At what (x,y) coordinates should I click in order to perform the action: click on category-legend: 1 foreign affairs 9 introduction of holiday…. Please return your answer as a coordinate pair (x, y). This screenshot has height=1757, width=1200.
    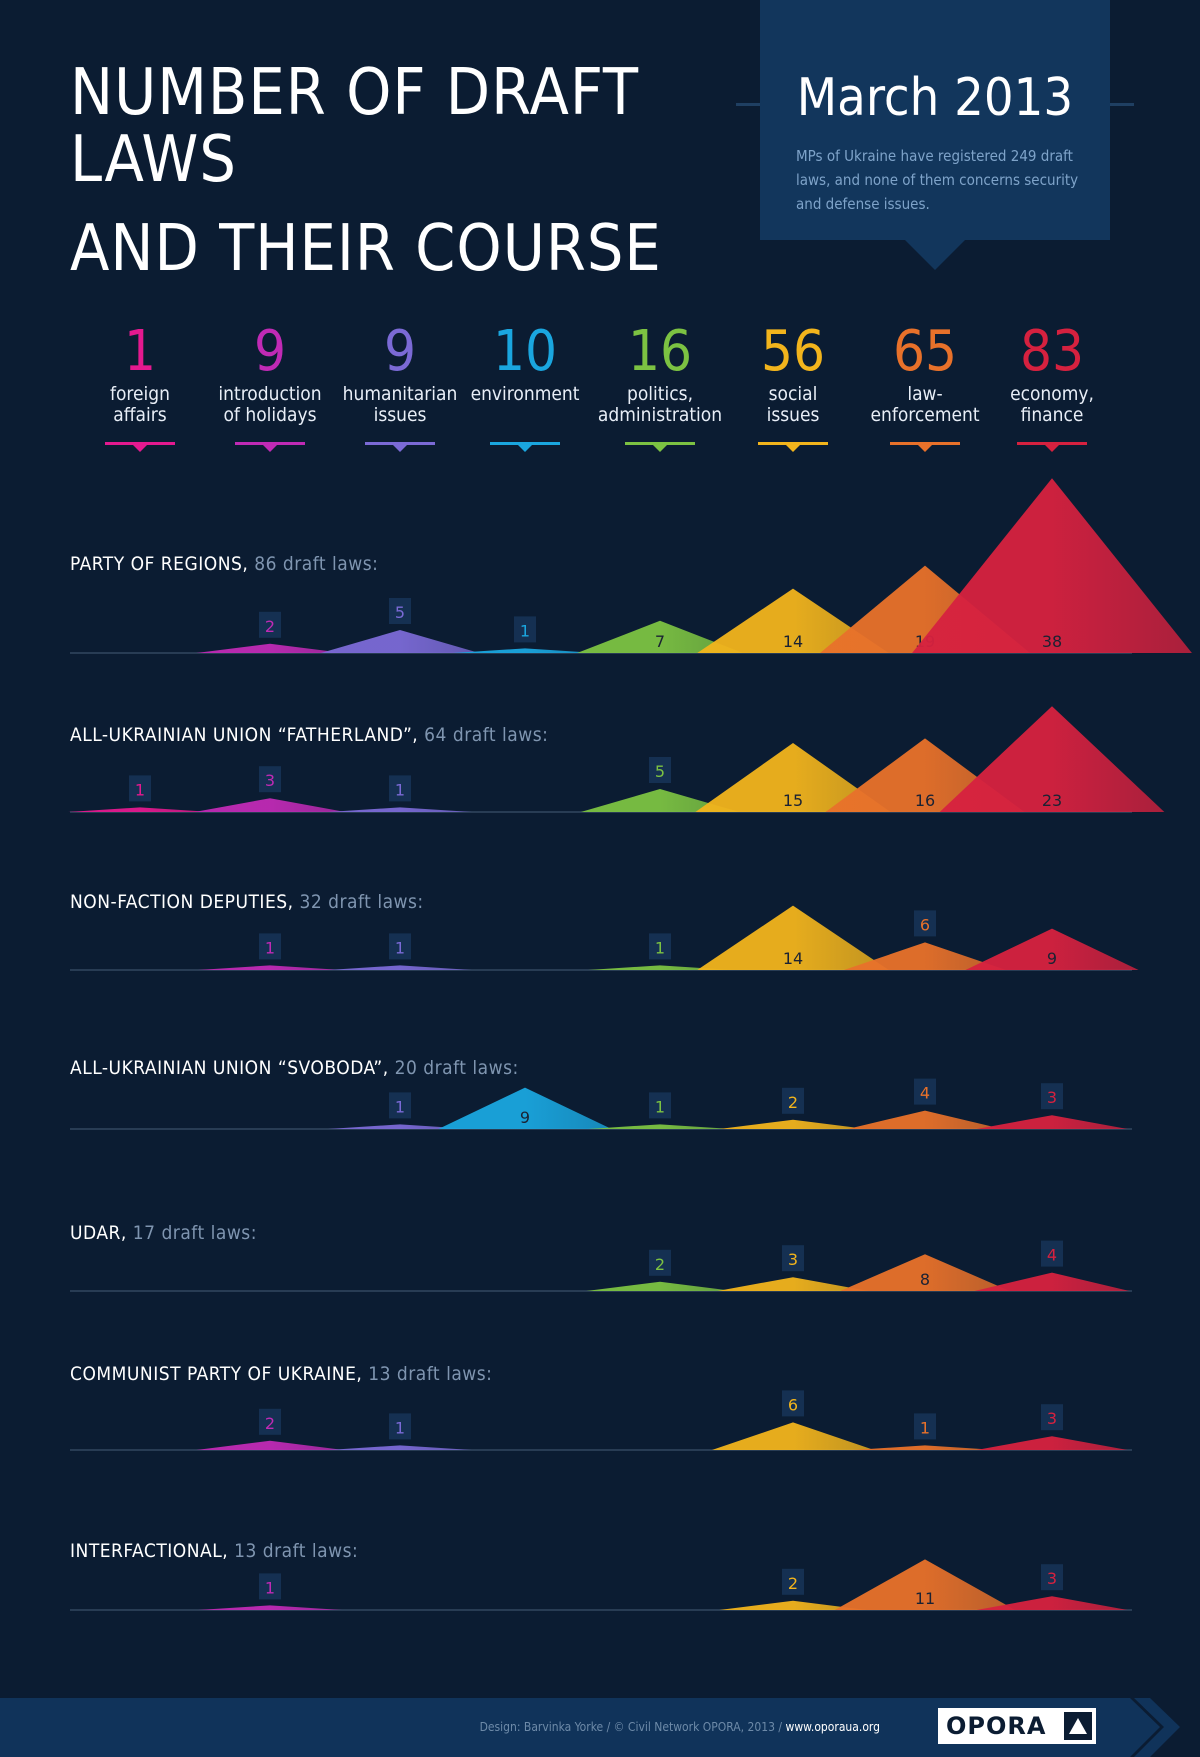
    Looking at the image, I should click on (600, 385).